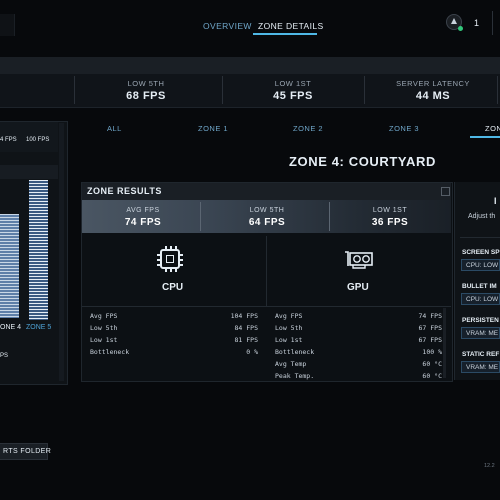 The height and width of the screenshot is (500, 500). Describe the element at coordinates (266, 191) in the screenshot. I see `zone-results-header` at that location.